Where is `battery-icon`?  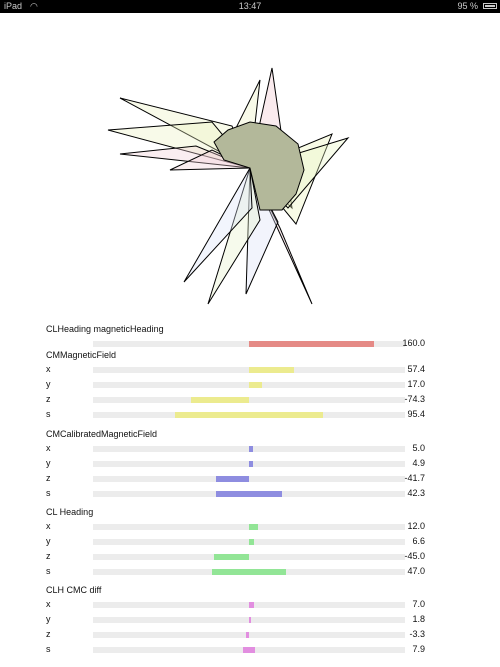
battery-icon is located at coordinates (490, 6).